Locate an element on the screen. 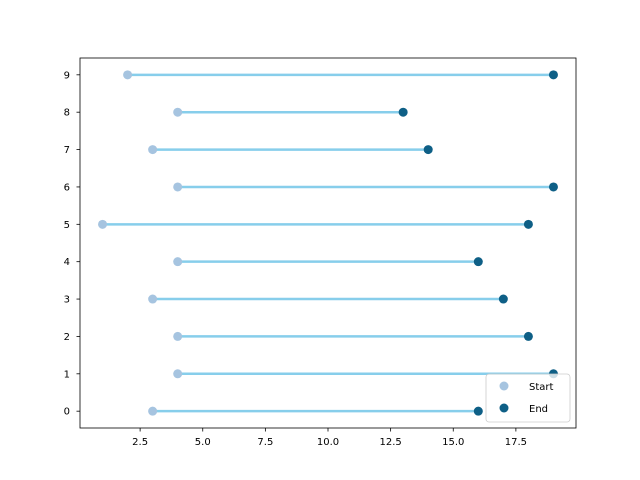 The image size is (640, 480). y-tick-label: 9 is located at coordinates (67, 75).